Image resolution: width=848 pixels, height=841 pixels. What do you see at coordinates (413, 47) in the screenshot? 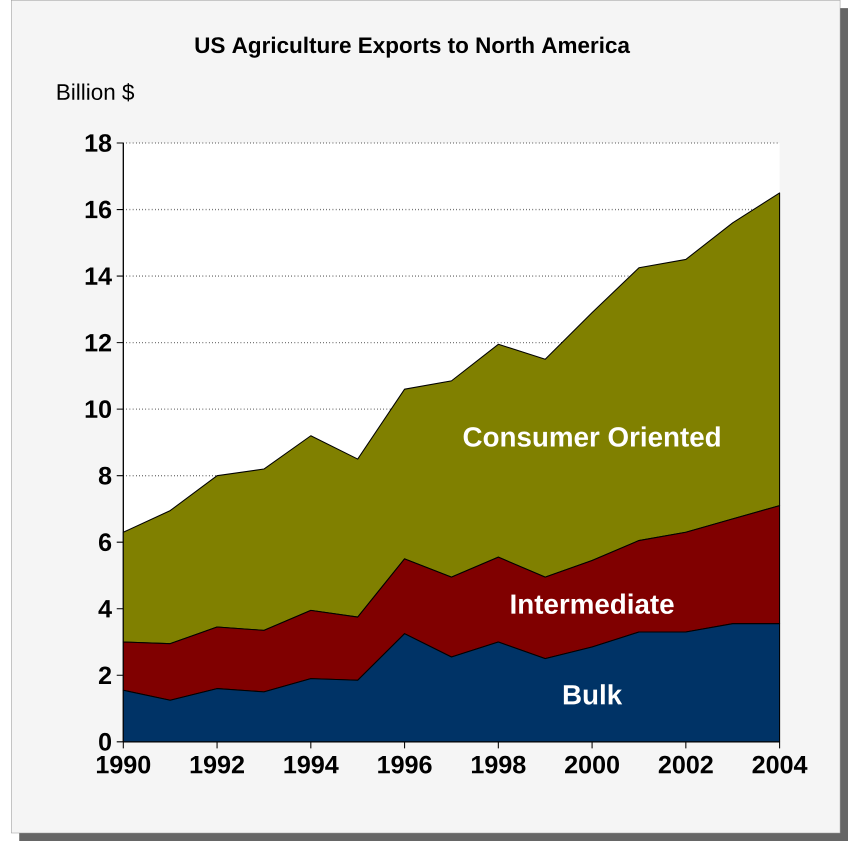
I see `chart-title: US Agriculture Exports to North America` at bounding box center [413, 47].